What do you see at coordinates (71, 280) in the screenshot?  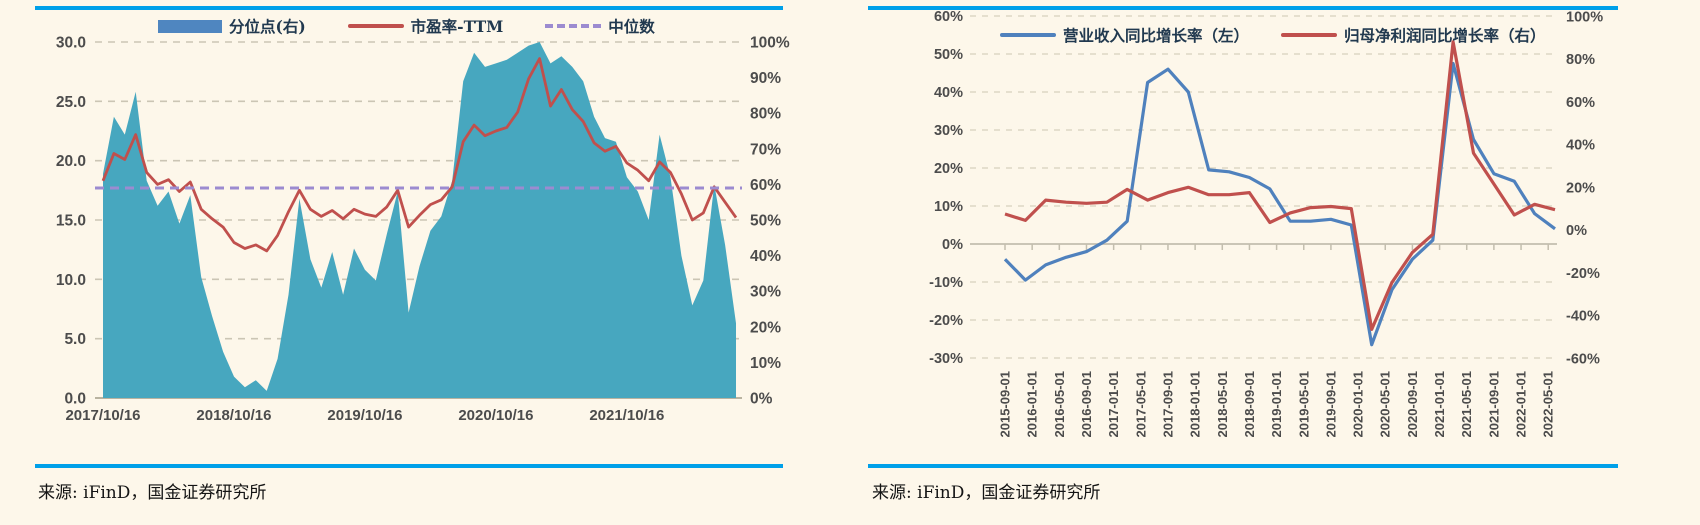 I see `left-axis-tick-label: 10.0` at bounding box center [71, 280].